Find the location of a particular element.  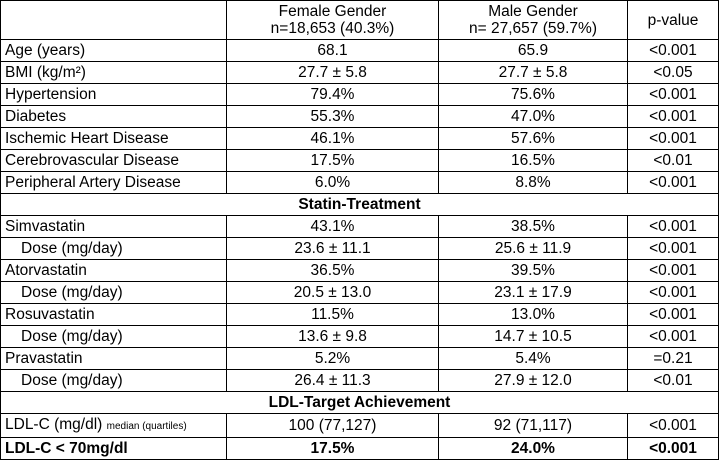

male-value: 8.8% is located at coordinates (533, 182).